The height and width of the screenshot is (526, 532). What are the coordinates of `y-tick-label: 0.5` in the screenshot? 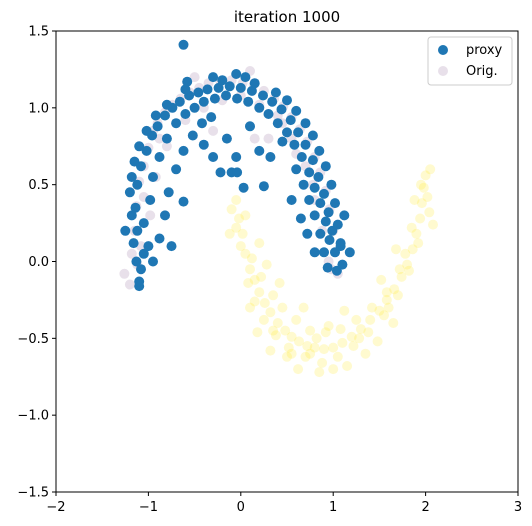 It's located at (38, 185).